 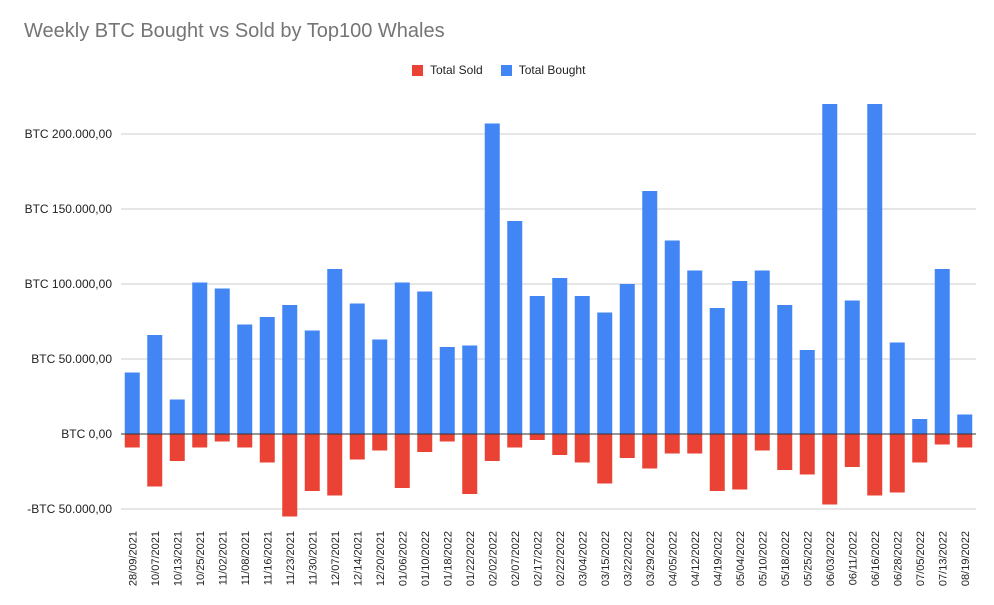 I want to click on x-tick-label: 02/07/2022, so click(x=516, y=558).